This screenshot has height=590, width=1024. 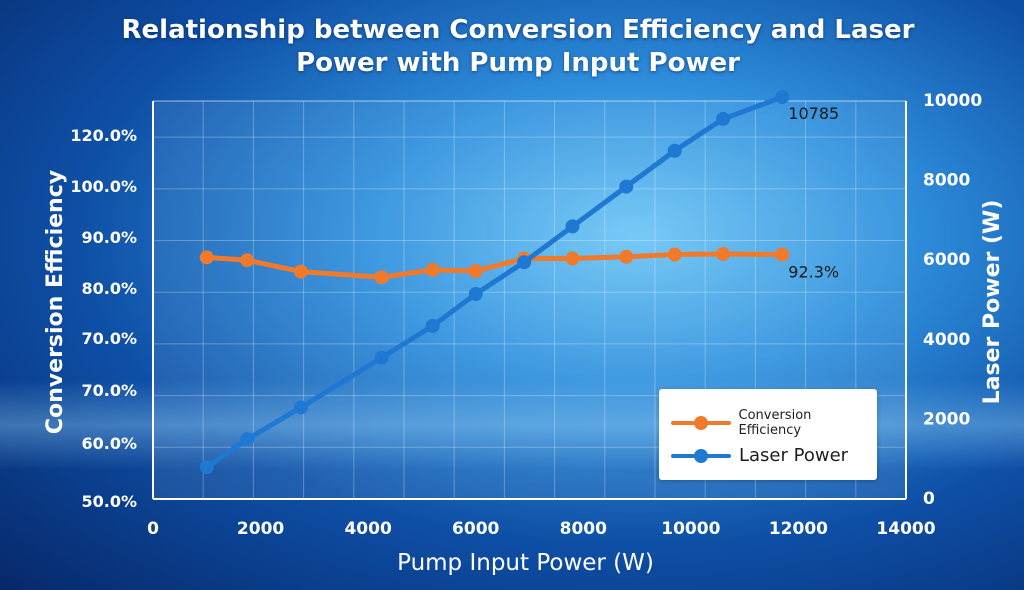 I want to click on legend-item-laser-power: Laser Power, so click(x=759, y=455).